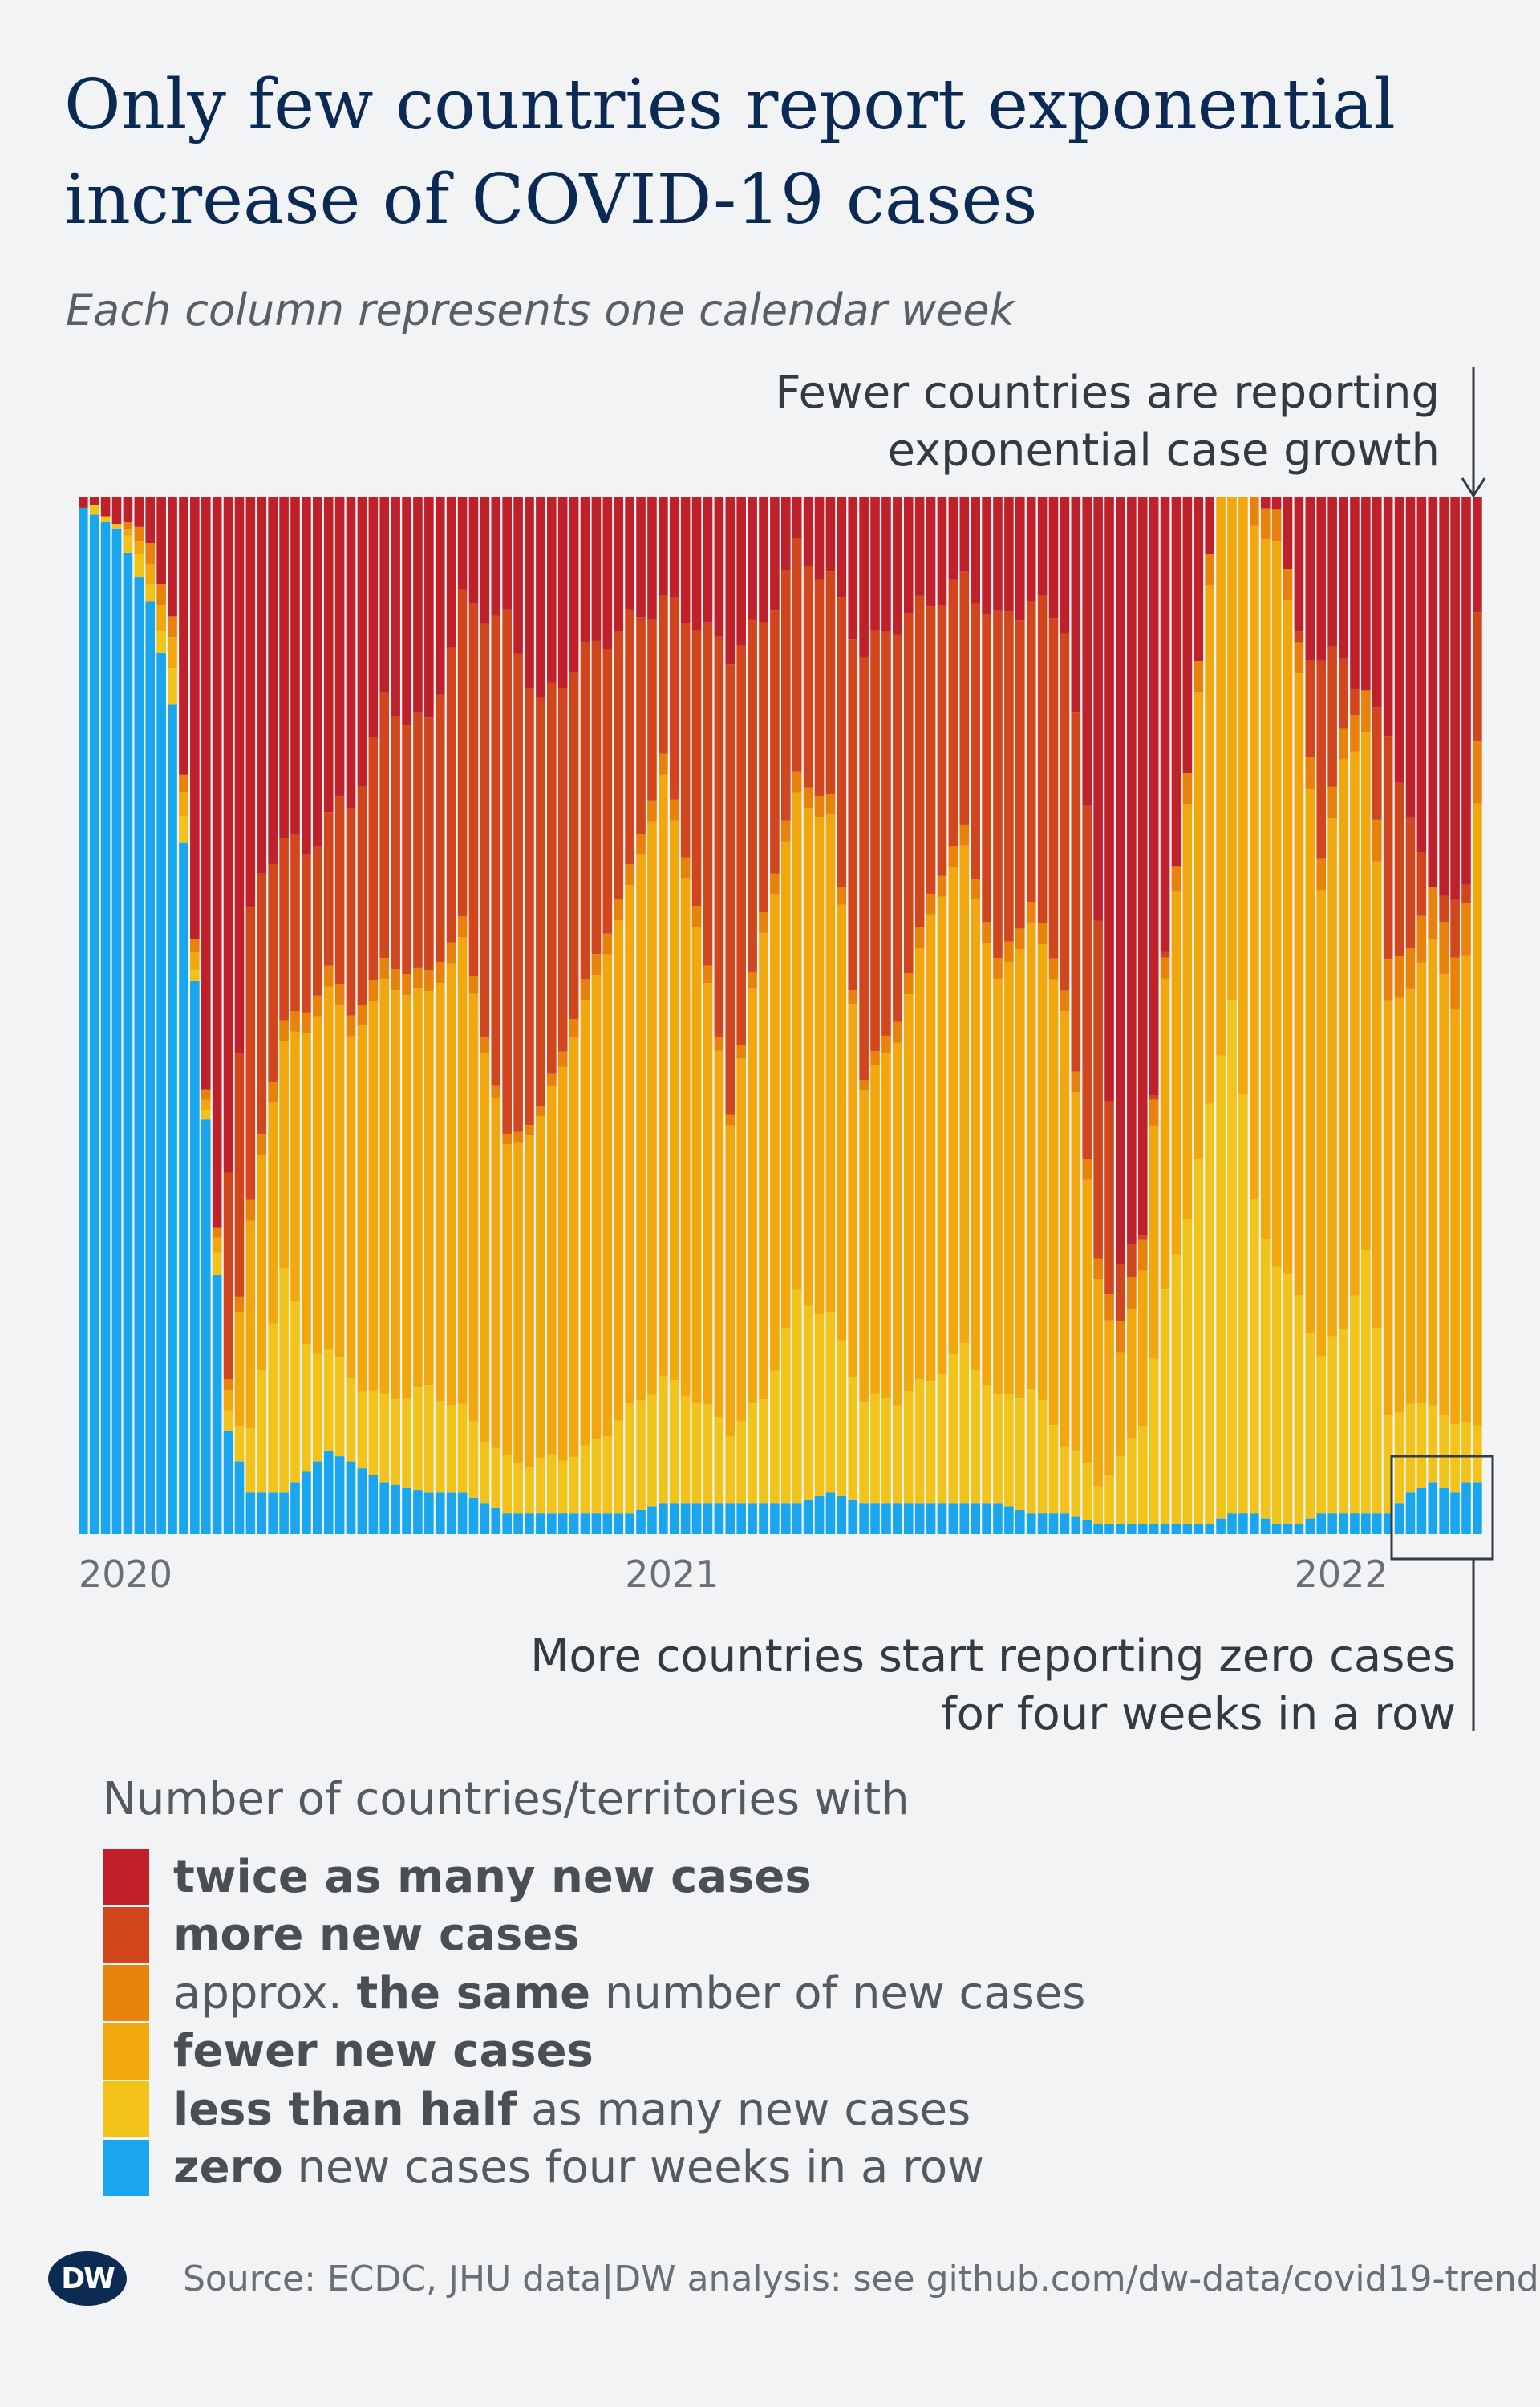 The width and height of the screenshot is (1540, 2407). I want to click on legend-label: more new cases, so click(376, 1935).